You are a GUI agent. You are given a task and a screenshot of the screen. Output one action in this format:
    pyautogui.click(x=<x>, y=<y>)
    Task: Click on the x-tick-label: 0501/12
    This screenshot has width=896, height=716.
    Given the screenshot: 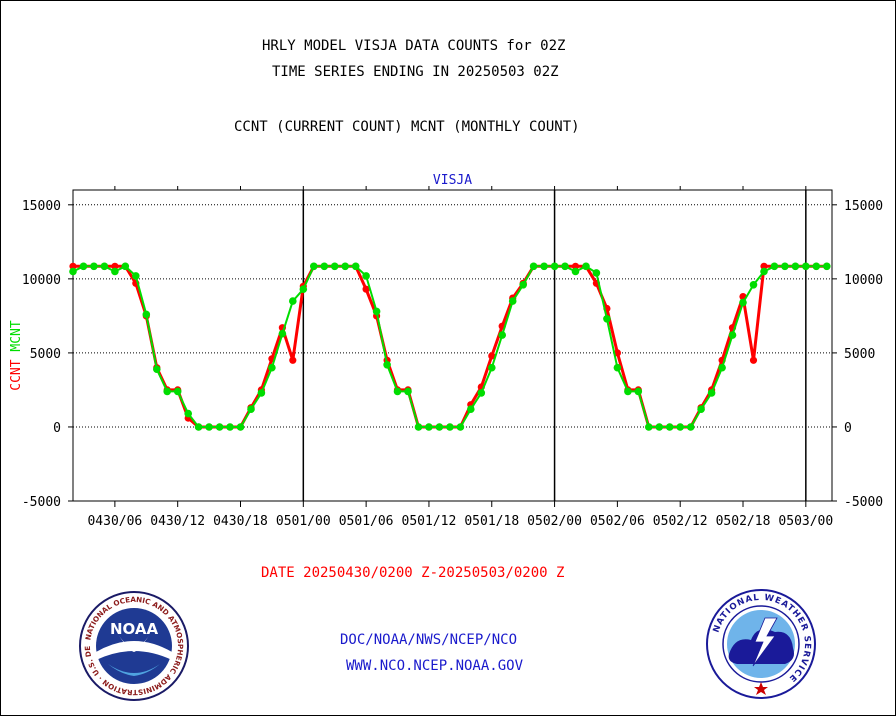 What is the action you would take?
    pyautogui.click(x=429, y=521)
    